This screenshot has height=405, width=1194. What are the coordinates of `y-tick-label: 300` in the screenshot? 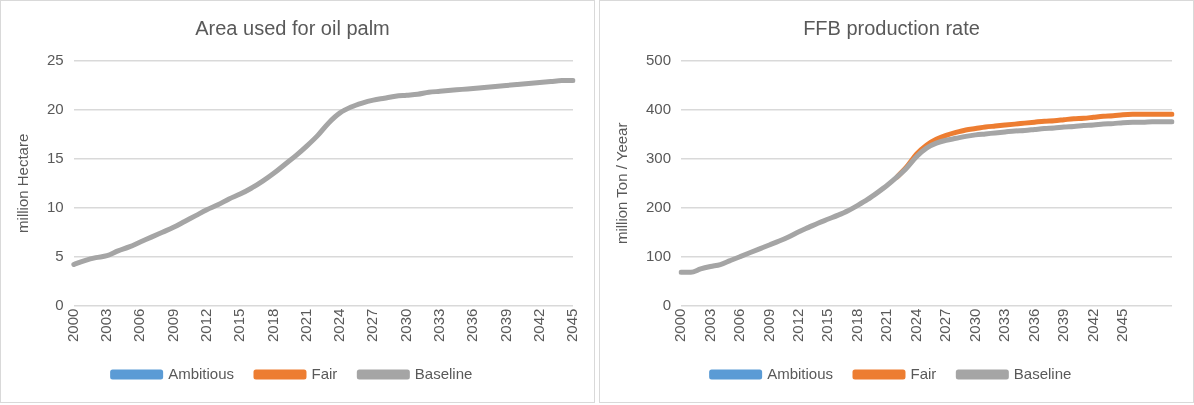 It's located at (659, 157).